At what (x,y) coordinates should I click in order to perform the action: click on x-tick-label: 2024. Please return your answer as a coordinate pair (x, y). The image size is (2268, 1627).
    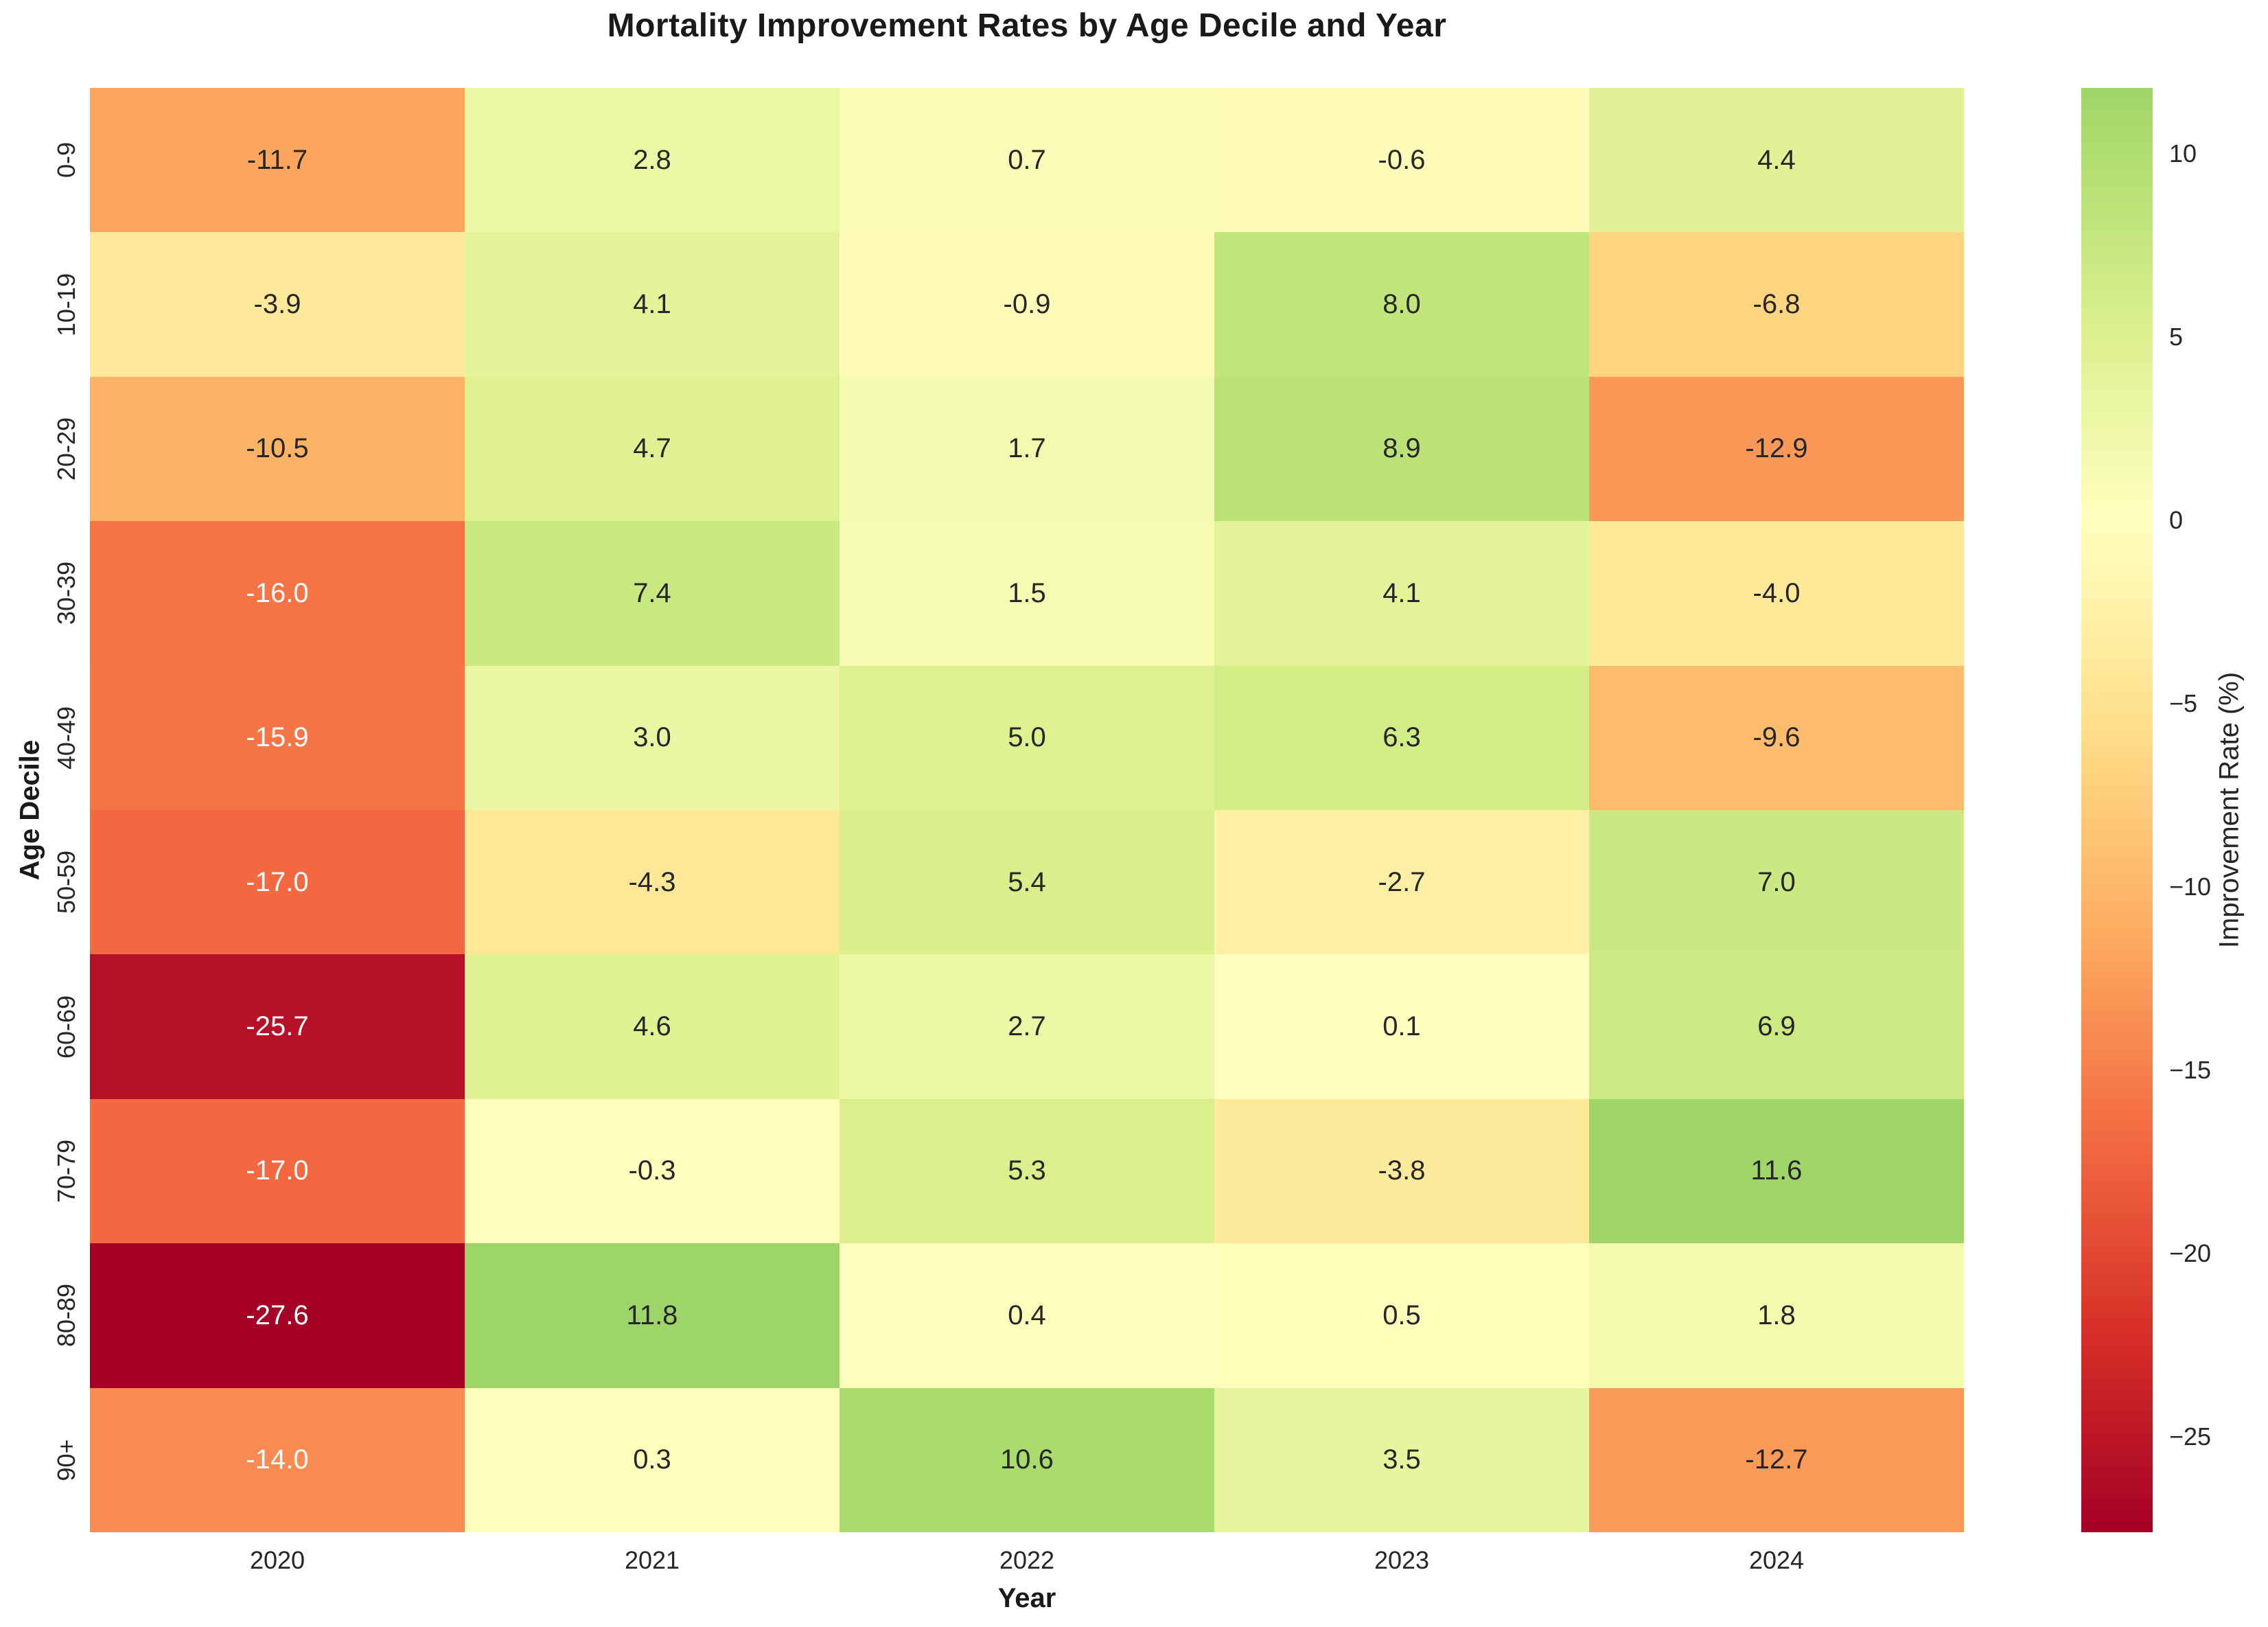
    Looking at the image, I should click on (1776, 1560).